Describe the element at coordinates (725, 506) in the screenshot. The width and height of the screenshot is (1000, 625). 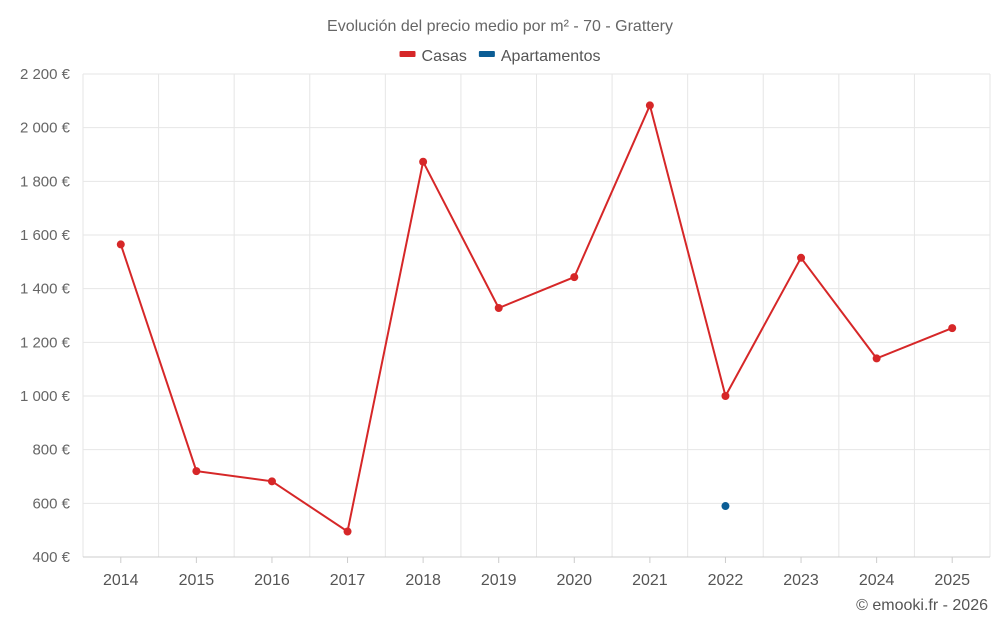
I see `data-point-apartamentos` at that location.